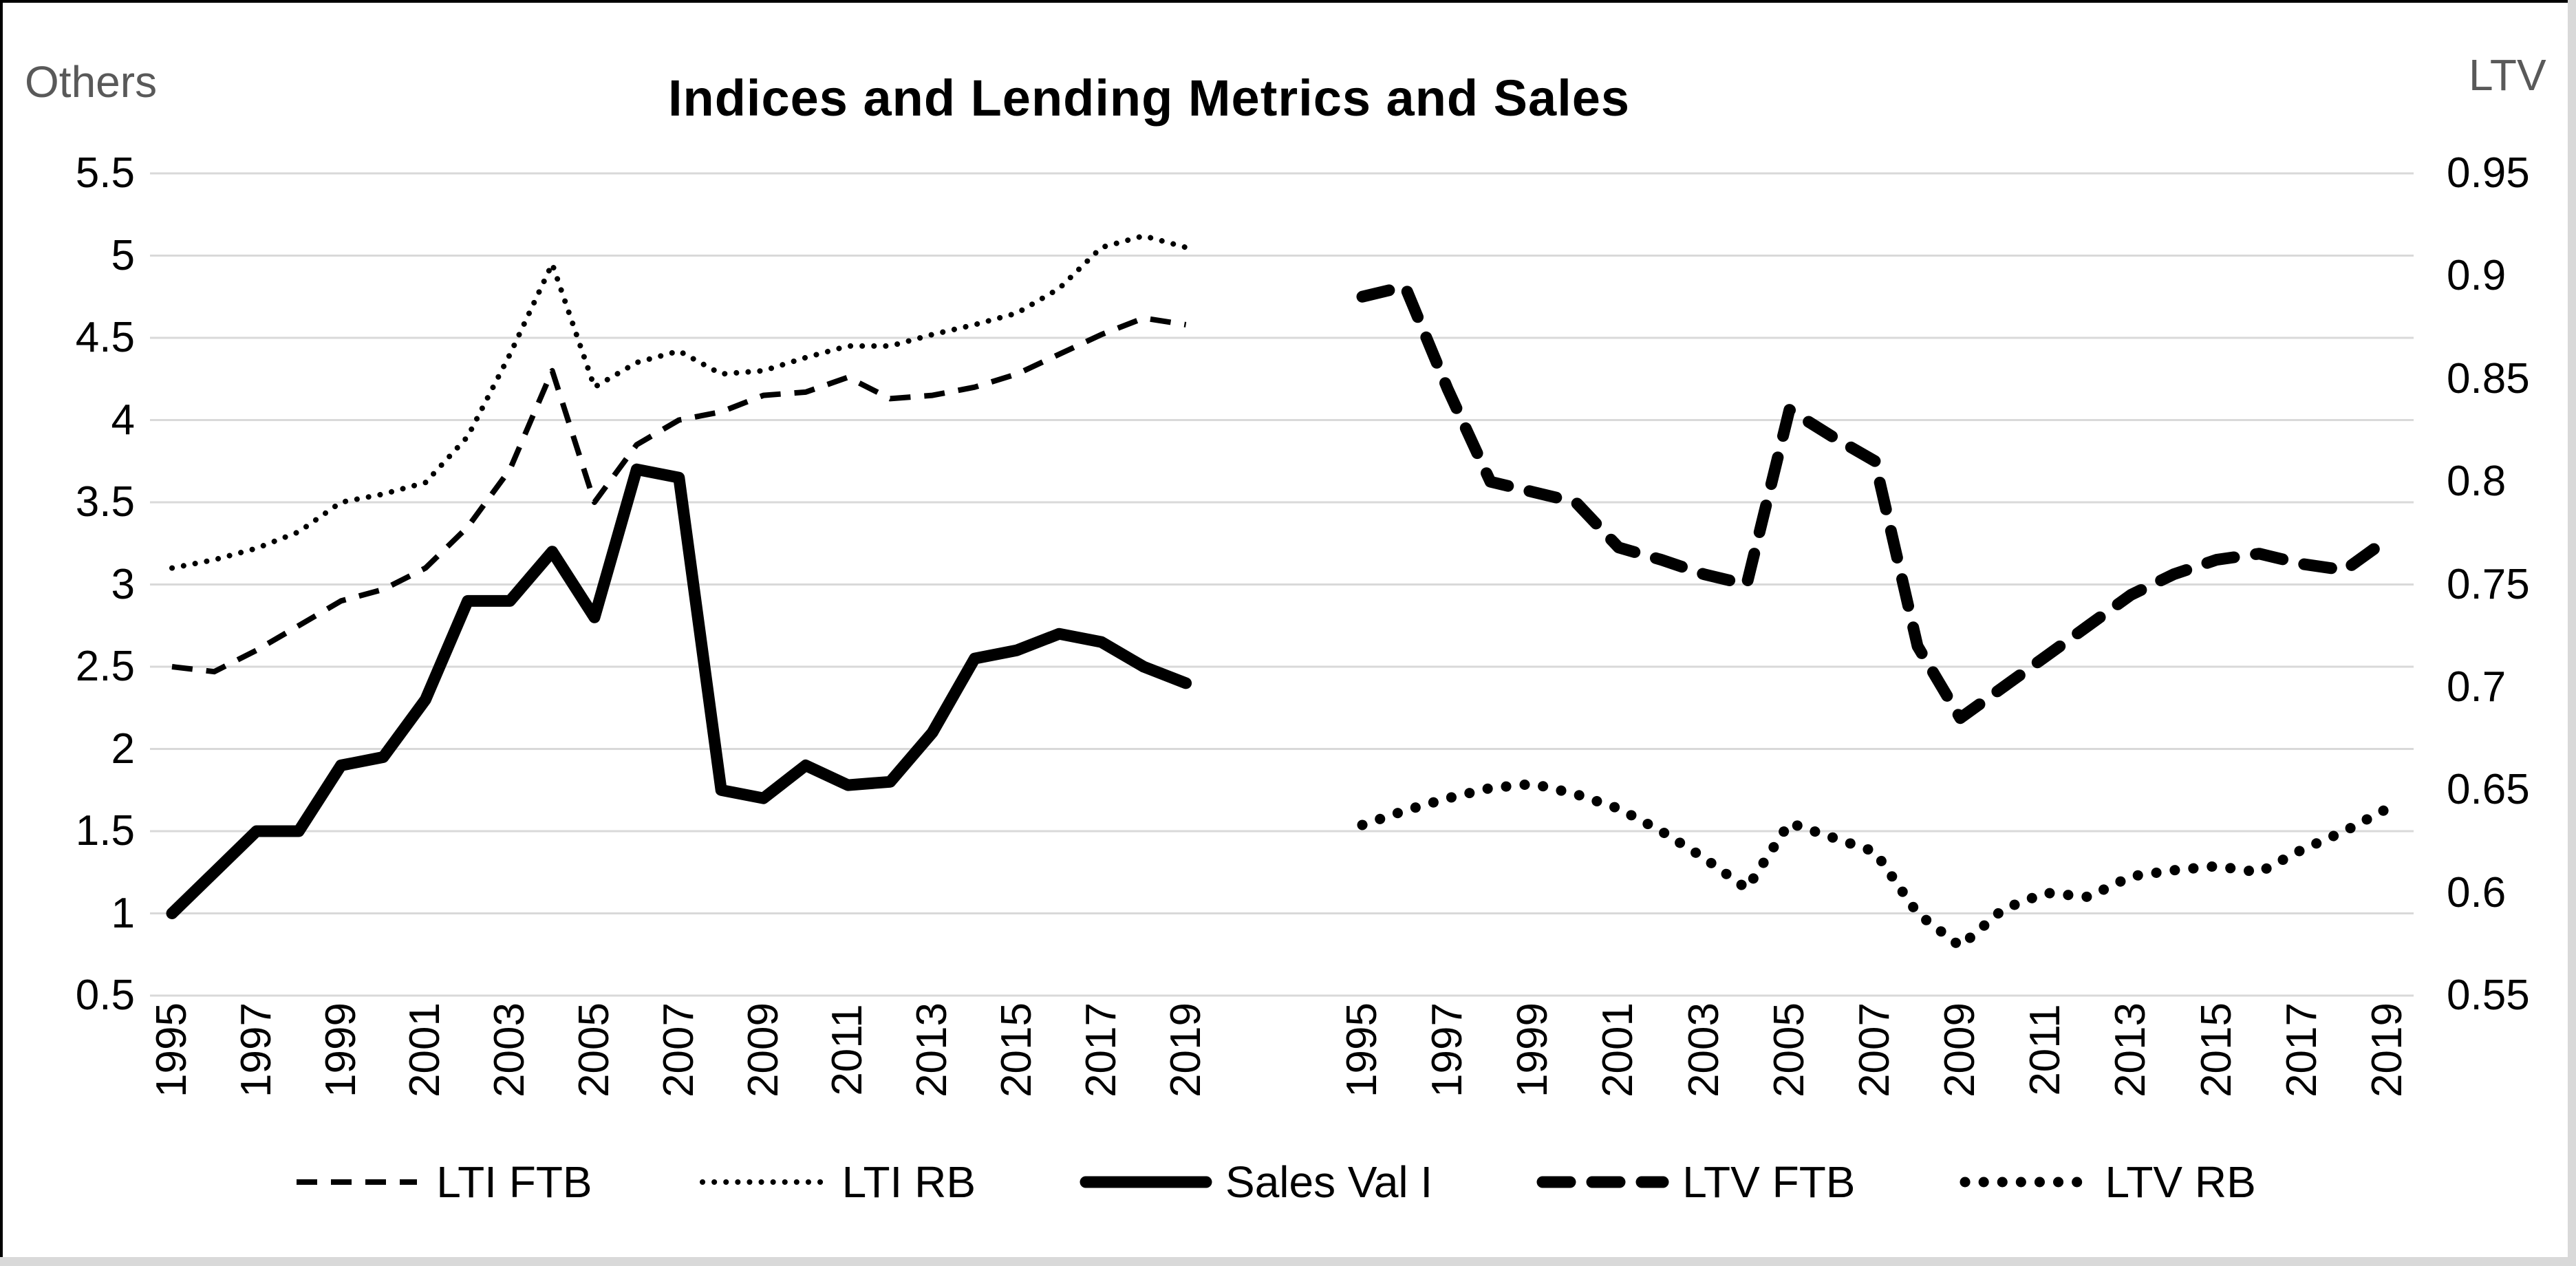 The height and width of the screenshot is (1266, 2576). Describe the element at coordinates (2301, 1049) in the screenshot. I see `x-tick-right-panel: 2017` at that location.